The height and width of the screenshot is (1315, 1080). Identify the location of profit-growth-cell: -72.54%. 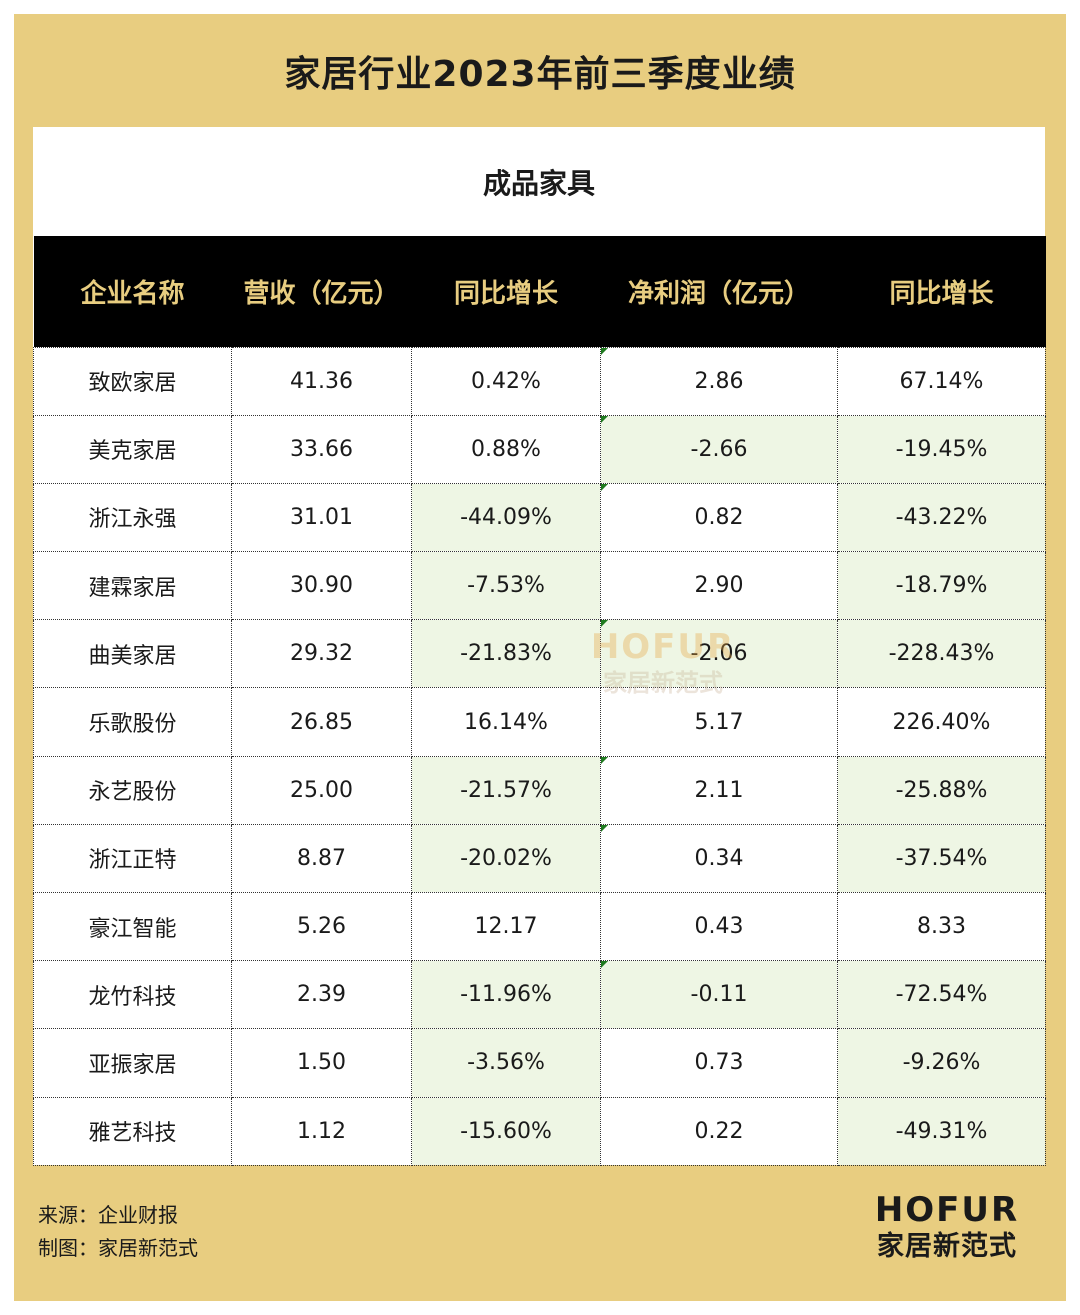
(941, 995).